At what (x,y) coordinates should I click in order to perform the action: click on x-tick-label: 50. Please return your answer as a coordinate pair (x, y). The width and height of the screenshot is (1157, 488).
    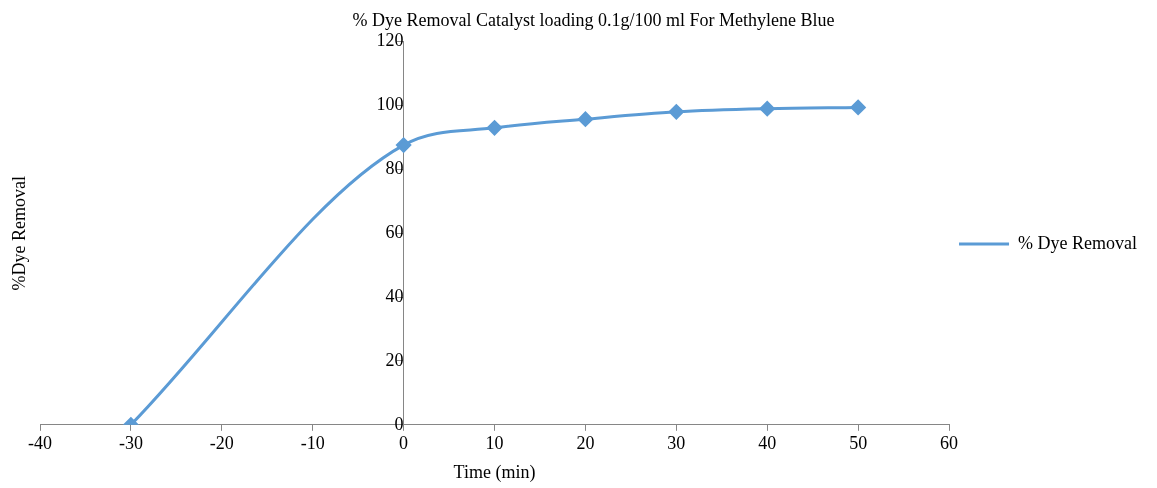
    Looking at the image, I should click on (858, 443).